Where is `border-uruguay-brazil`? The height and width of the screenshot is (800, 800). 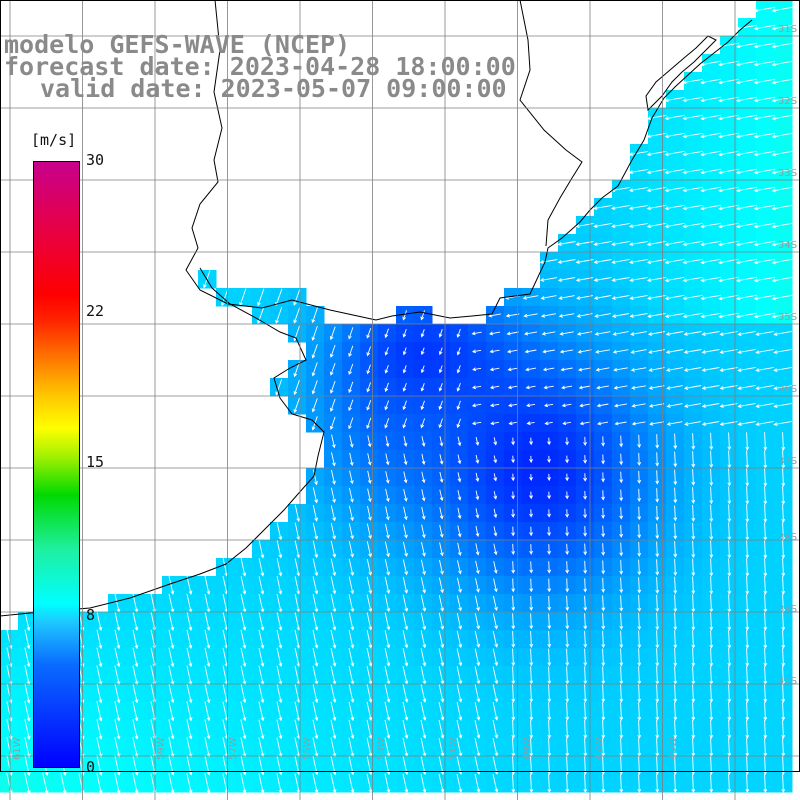
border-uruguay-brazil is located at coordinates (551, 123).